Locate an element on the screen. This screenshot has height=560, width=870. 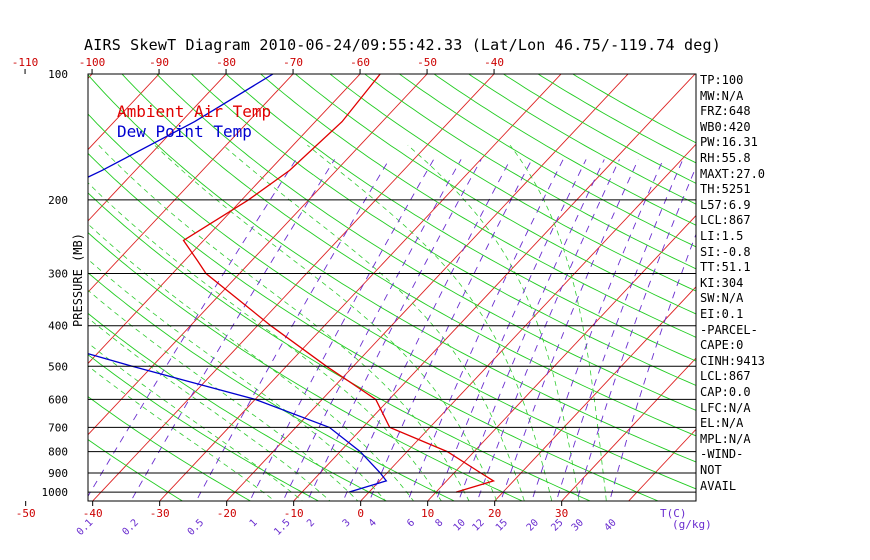
mixing-ratio-label: 3 is located at coordinates (347, 523).